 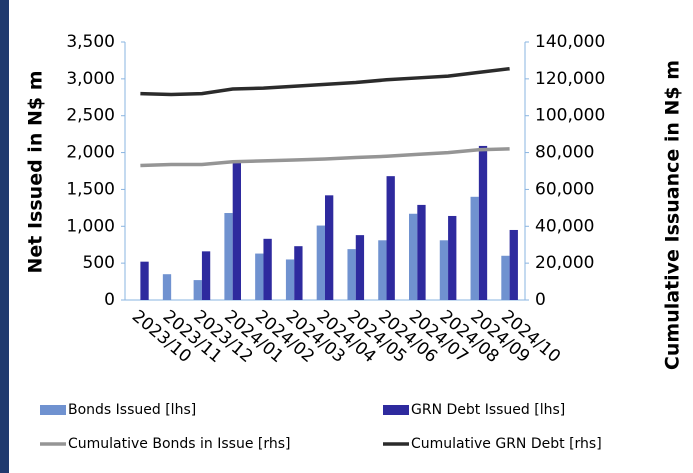 I want to click on y2-tick-label: 20,000, so click(x=564, y=263).